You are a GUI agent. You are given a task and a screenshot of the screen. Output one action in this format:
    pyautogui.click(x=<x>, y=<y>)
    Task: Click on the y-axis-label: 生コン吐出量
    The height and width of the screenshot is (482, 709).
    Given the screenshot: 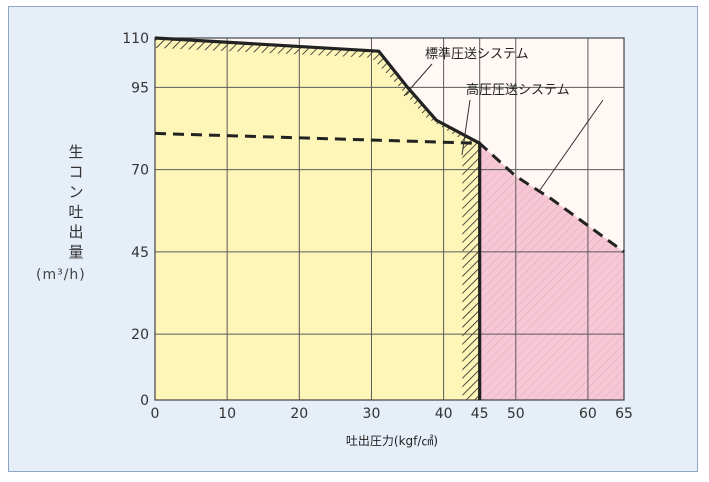 What is the action you would take?
    pyautogui.click(x=76, y=202)
    